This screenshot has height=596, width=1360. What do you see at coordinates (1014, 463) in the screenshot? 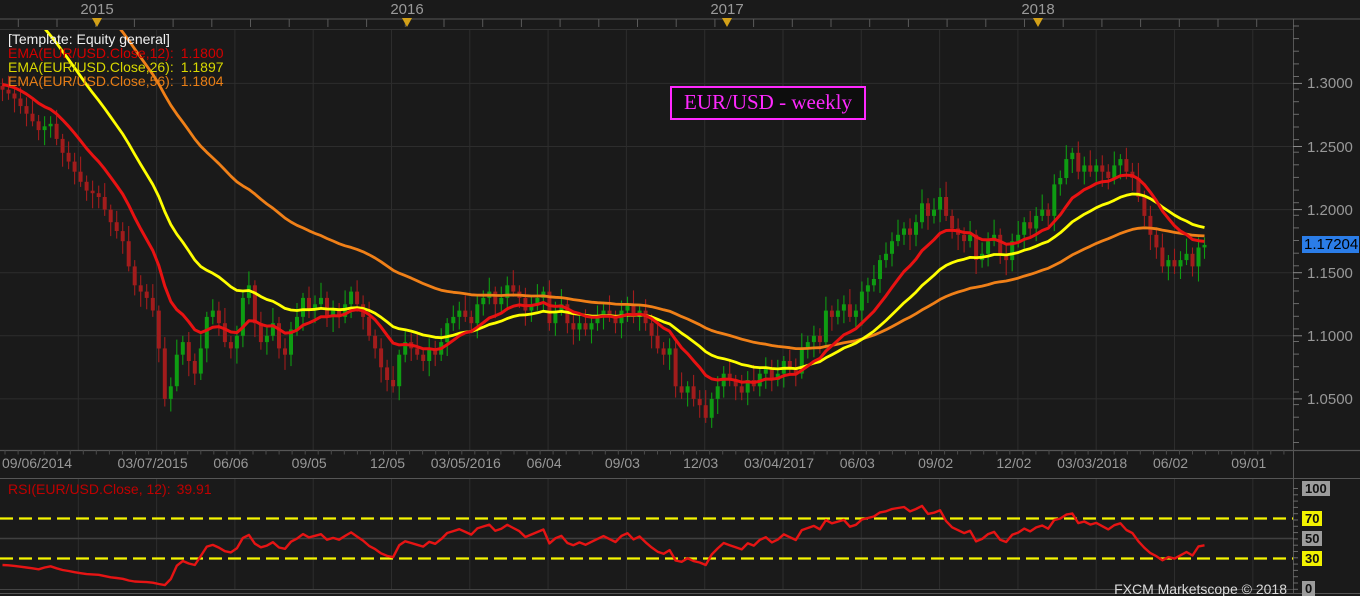
I see `date-axis-label: 12/02` at bounding box center [1014, 463].